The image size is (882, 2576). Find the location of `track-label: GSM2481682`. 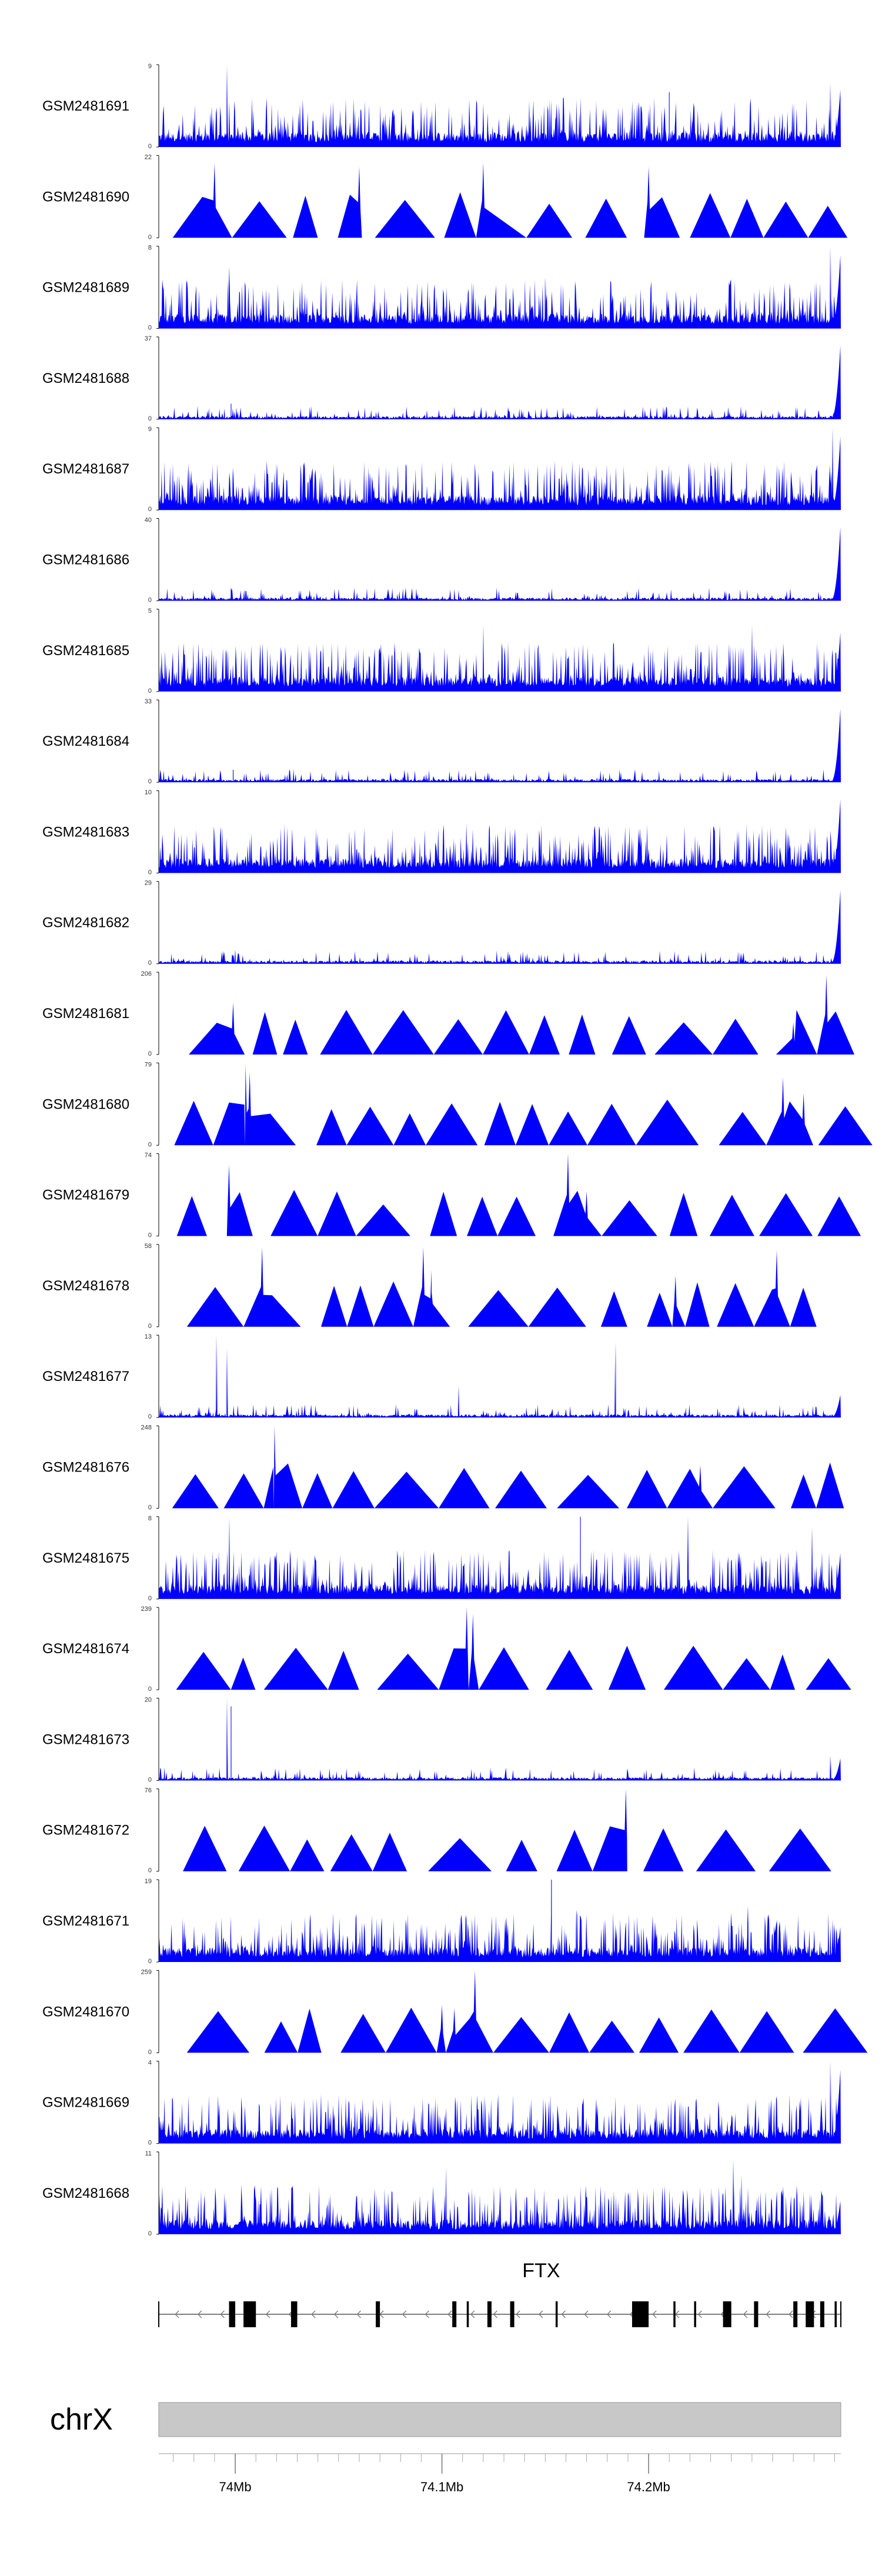

track-label: GSM2481682 is located at coordinates (85, 923).